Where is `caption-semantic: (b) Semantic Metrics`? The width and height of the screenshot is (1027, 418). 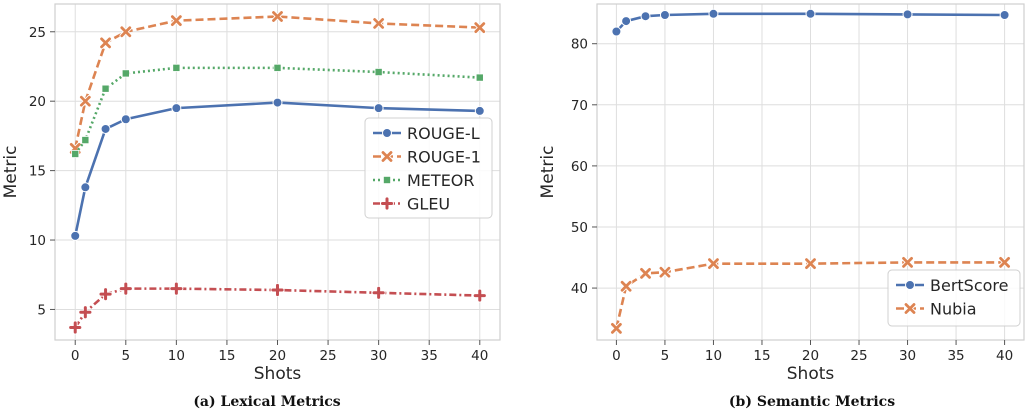 caption-semantic: (b) Semantic Metrics is located at coordinates (812, 402).